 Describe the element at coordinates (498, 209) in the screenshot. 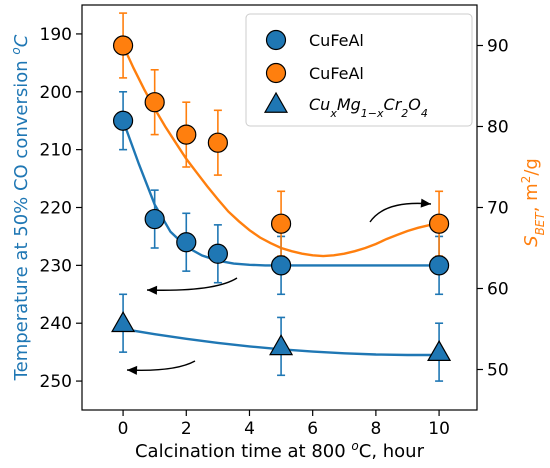

I see `y-right-tick-label: 70` at that location.